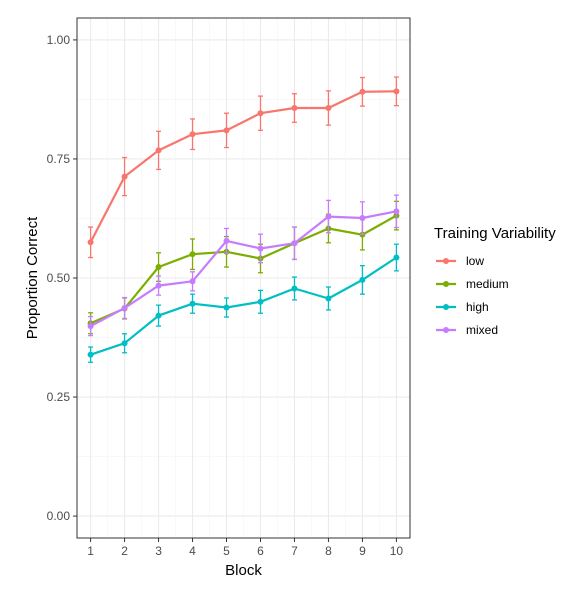 The image size is (574, 594). Describe the element at coordinates (460, 261) in the screenshot. I see `legend-item-low: low` at that location.